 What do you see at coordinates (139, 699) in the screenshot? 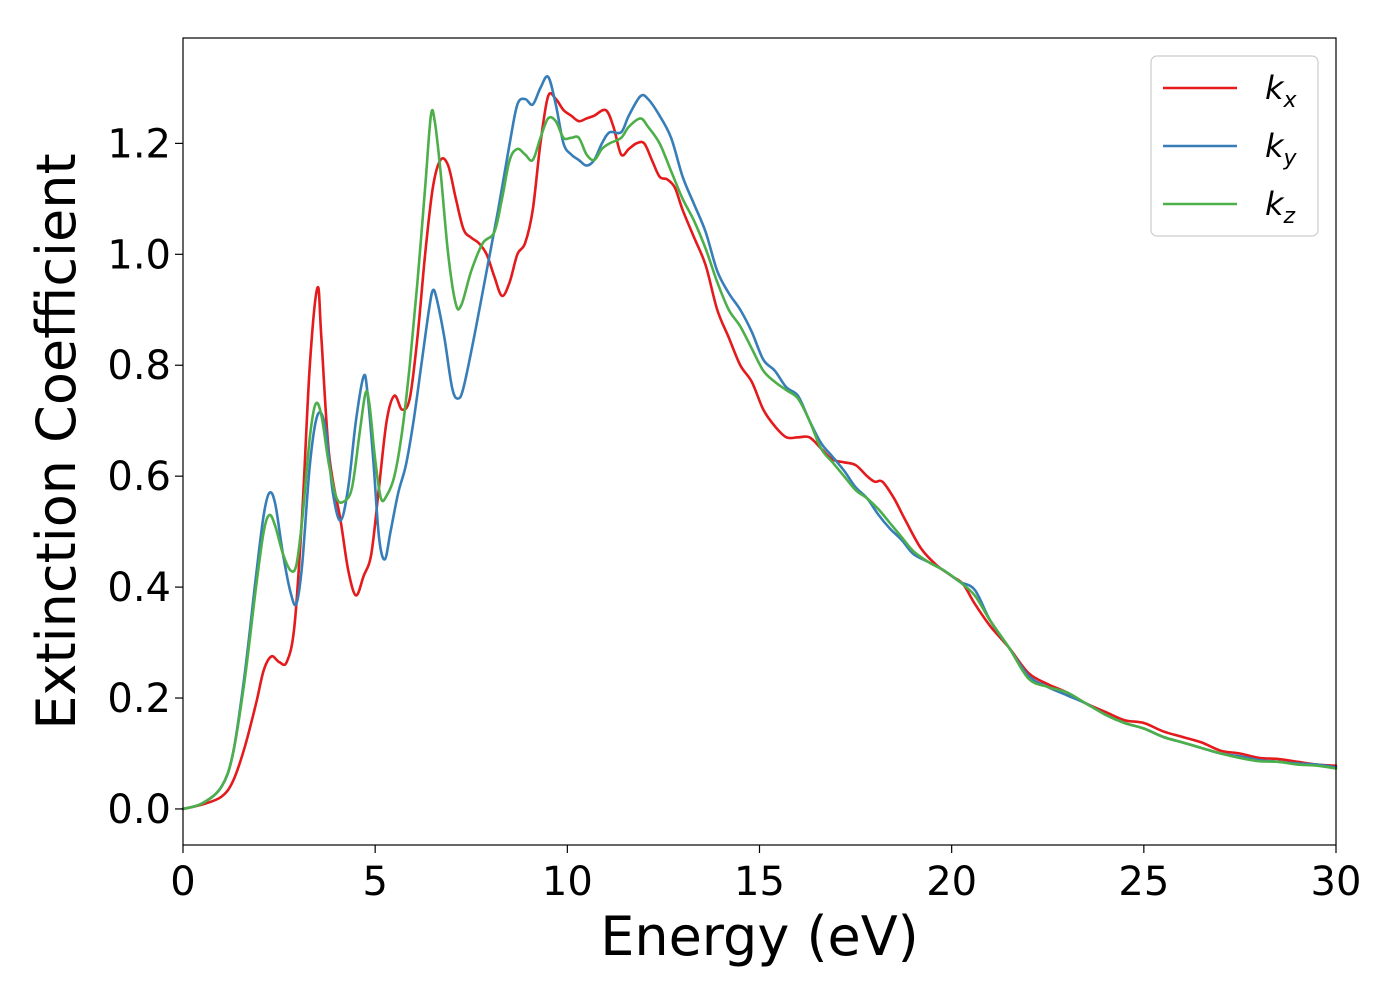
I see `y-tick-label: 0.2` at bounding box center [139, 699].